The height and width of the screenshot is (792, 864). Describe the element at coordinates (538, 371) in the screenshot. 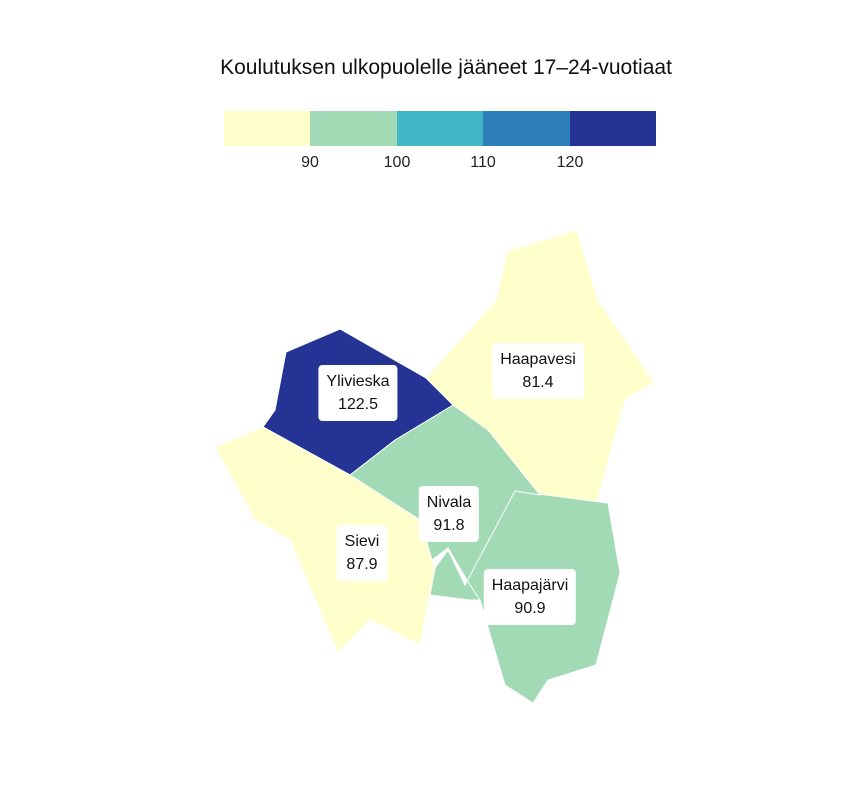

I see `region-label: Haapavesi 81.4` at that location.